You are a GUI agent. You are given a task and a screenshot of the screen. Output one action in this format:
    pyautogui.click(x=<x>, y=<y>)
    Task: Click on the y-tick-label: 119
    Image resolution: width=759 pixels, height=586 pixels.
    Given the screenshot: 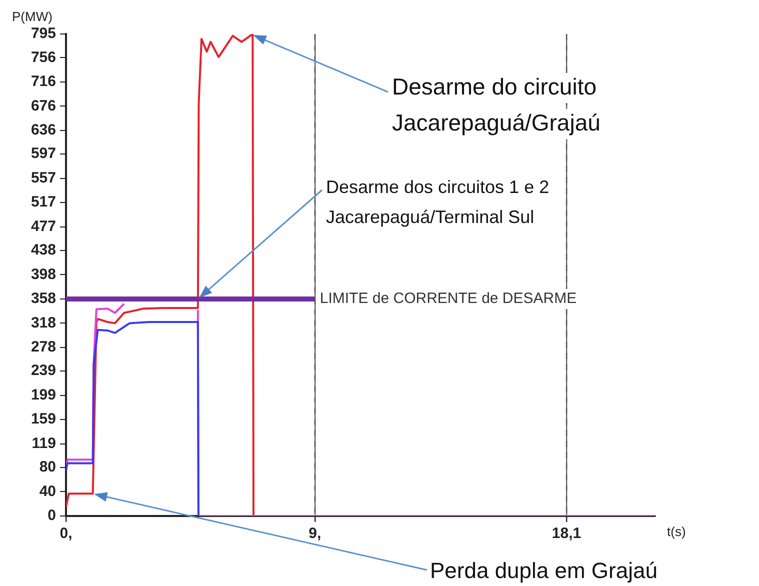 What is the action you would take?
    pyautogui.click(x=44, y=443)
    